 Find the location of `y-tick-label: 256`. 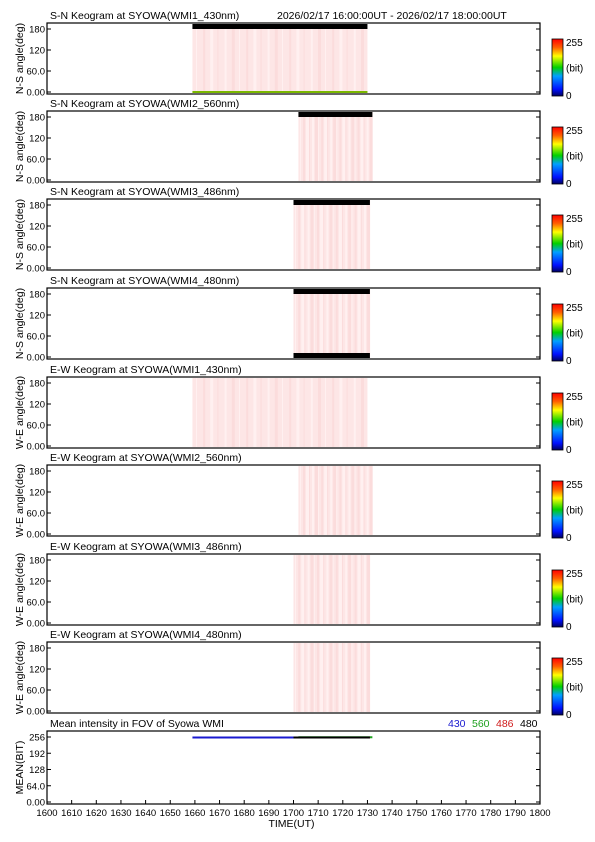

y-tick-label: 256 is located at coordinates (37, 738).